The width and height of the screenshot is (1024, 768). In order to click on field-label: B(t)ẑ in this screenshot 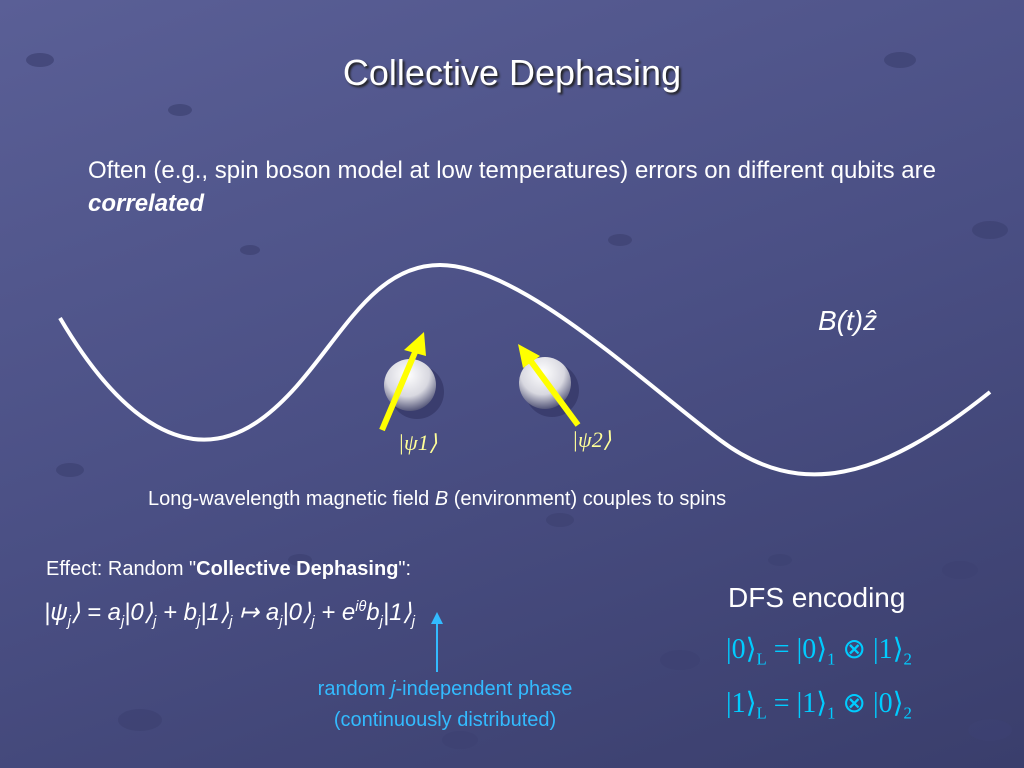, I will do `click(848, 320)`.